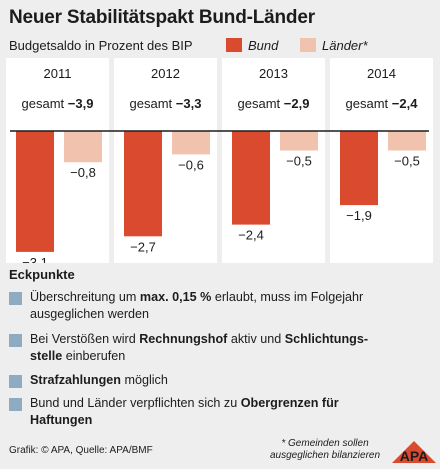  What do you see at coordinates (325, 455) in the screenshot?
I see `footnote-line: ausgeglichen bilanzieren` at bounding box center [325, 455].